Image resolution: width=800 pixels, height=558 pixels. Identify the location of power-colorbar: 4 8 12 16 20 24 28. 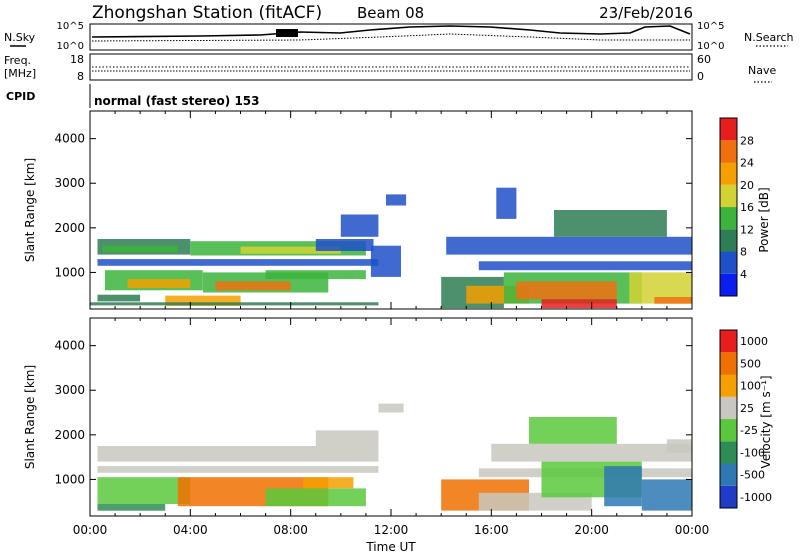
(736, 207).